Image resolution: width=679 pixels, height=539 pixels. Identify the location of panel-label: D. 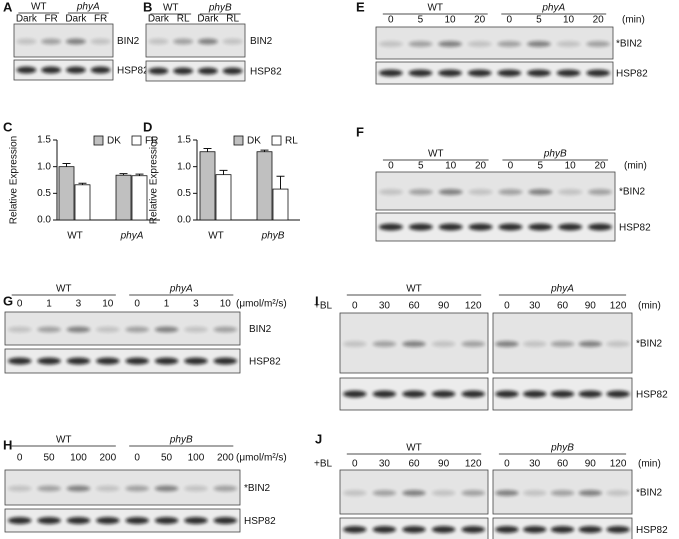
(147, 126).